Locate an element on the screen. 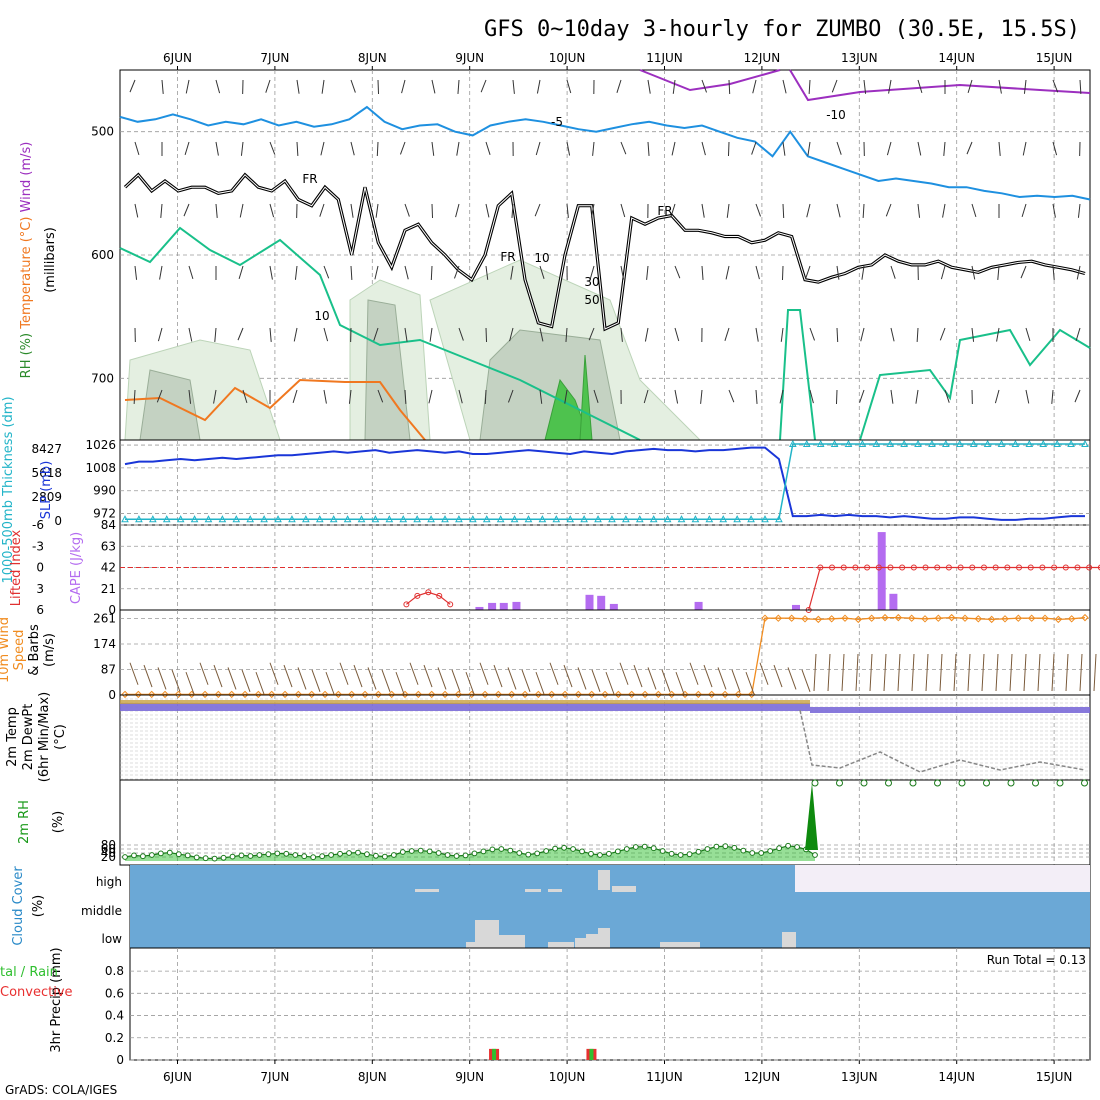 The image size is (1100, 1100). cape-bar is located at coordinates (516, 605).